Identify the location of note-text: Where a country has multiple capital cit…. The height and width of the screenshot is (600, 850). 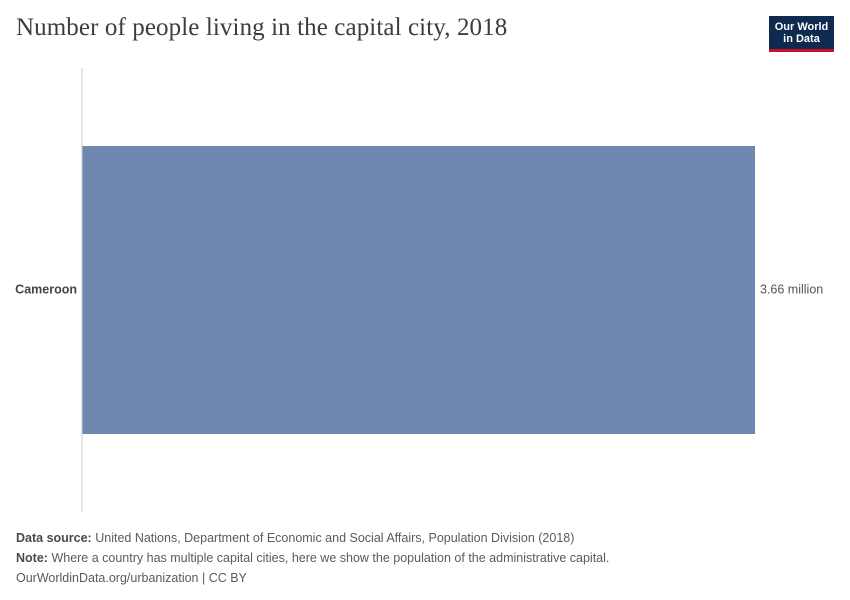
(330, 558).